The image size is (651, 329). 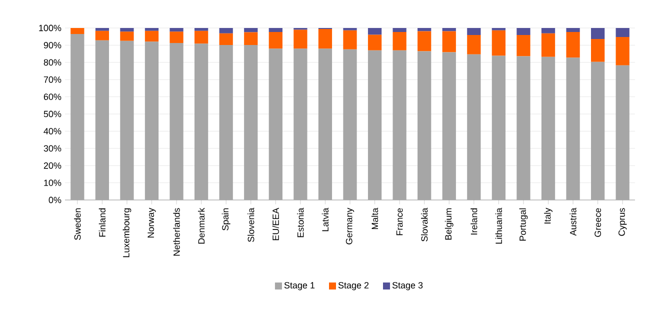 What do you see at coordinates (275, 224) in the screenshot?
I see `x-tick-label: EU/EEA` at bounding box center [275, 224].